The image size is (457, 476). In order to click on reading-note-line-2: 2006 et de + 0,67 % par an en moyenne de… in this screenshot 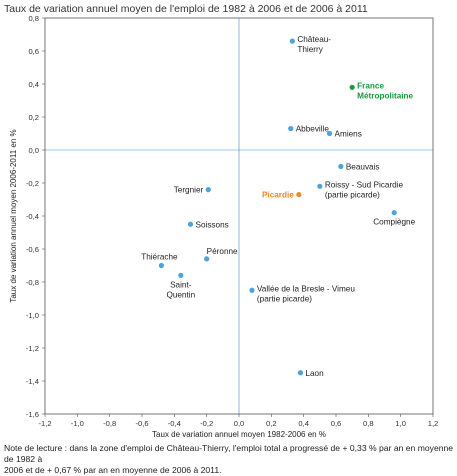, I will do `click(113, 470)`.